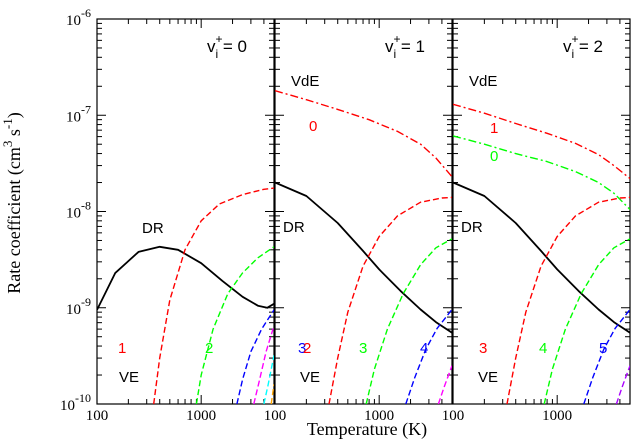 This screenshot has height=443, width=641. I want to click on y-tick-label-4: 10⁻⁶, so click(78, 17).